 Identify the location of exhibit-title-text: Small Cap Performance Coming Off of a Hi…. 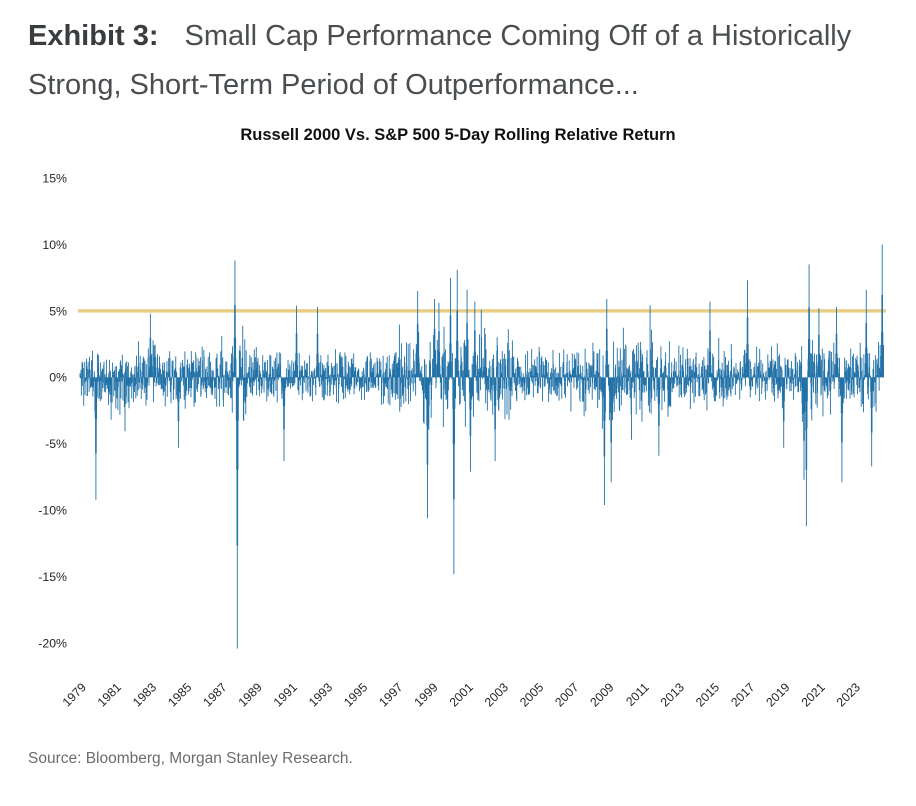
(440, 60).